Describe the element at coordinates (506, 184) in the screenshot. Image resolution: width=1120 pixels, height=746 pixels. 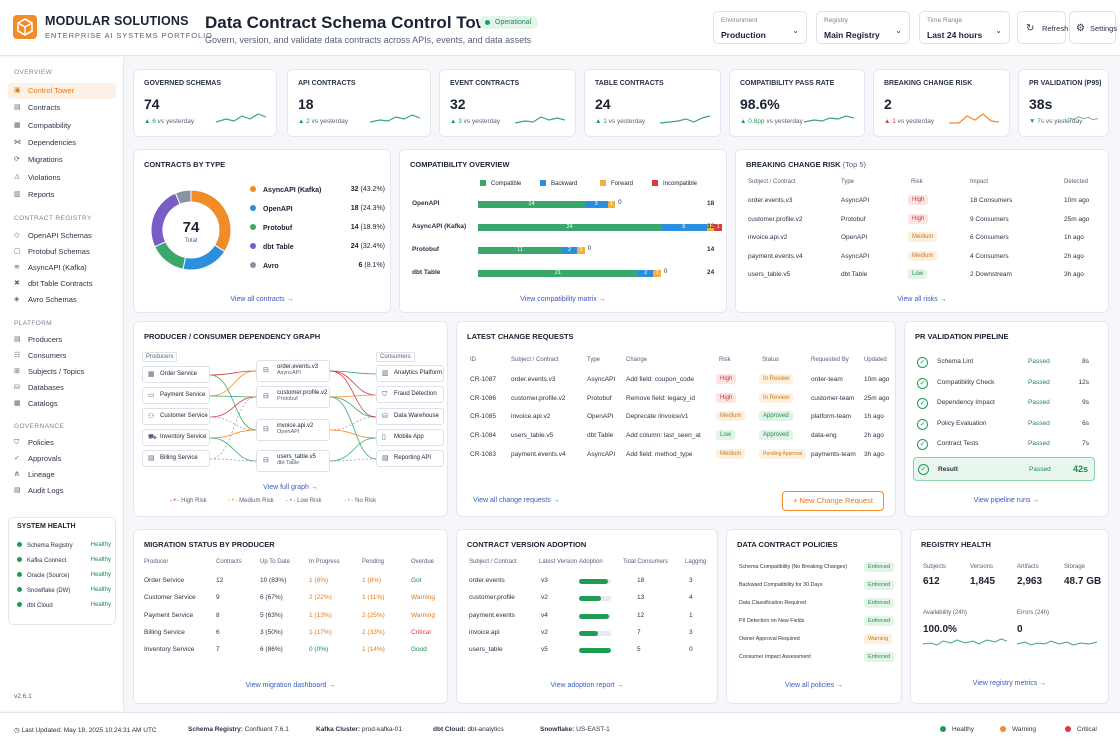
I see `legend-label: Compatible` at that location.